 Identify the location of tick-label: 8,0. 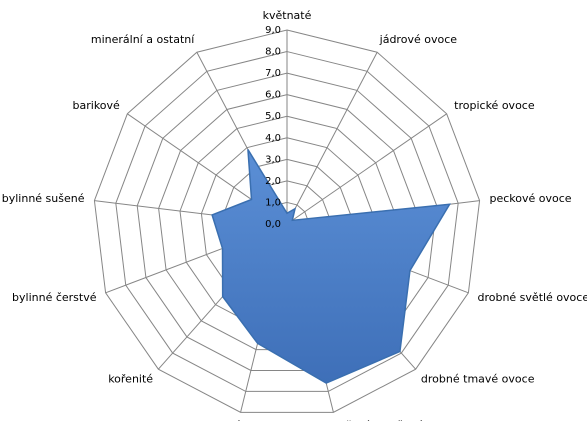
(273, 52).